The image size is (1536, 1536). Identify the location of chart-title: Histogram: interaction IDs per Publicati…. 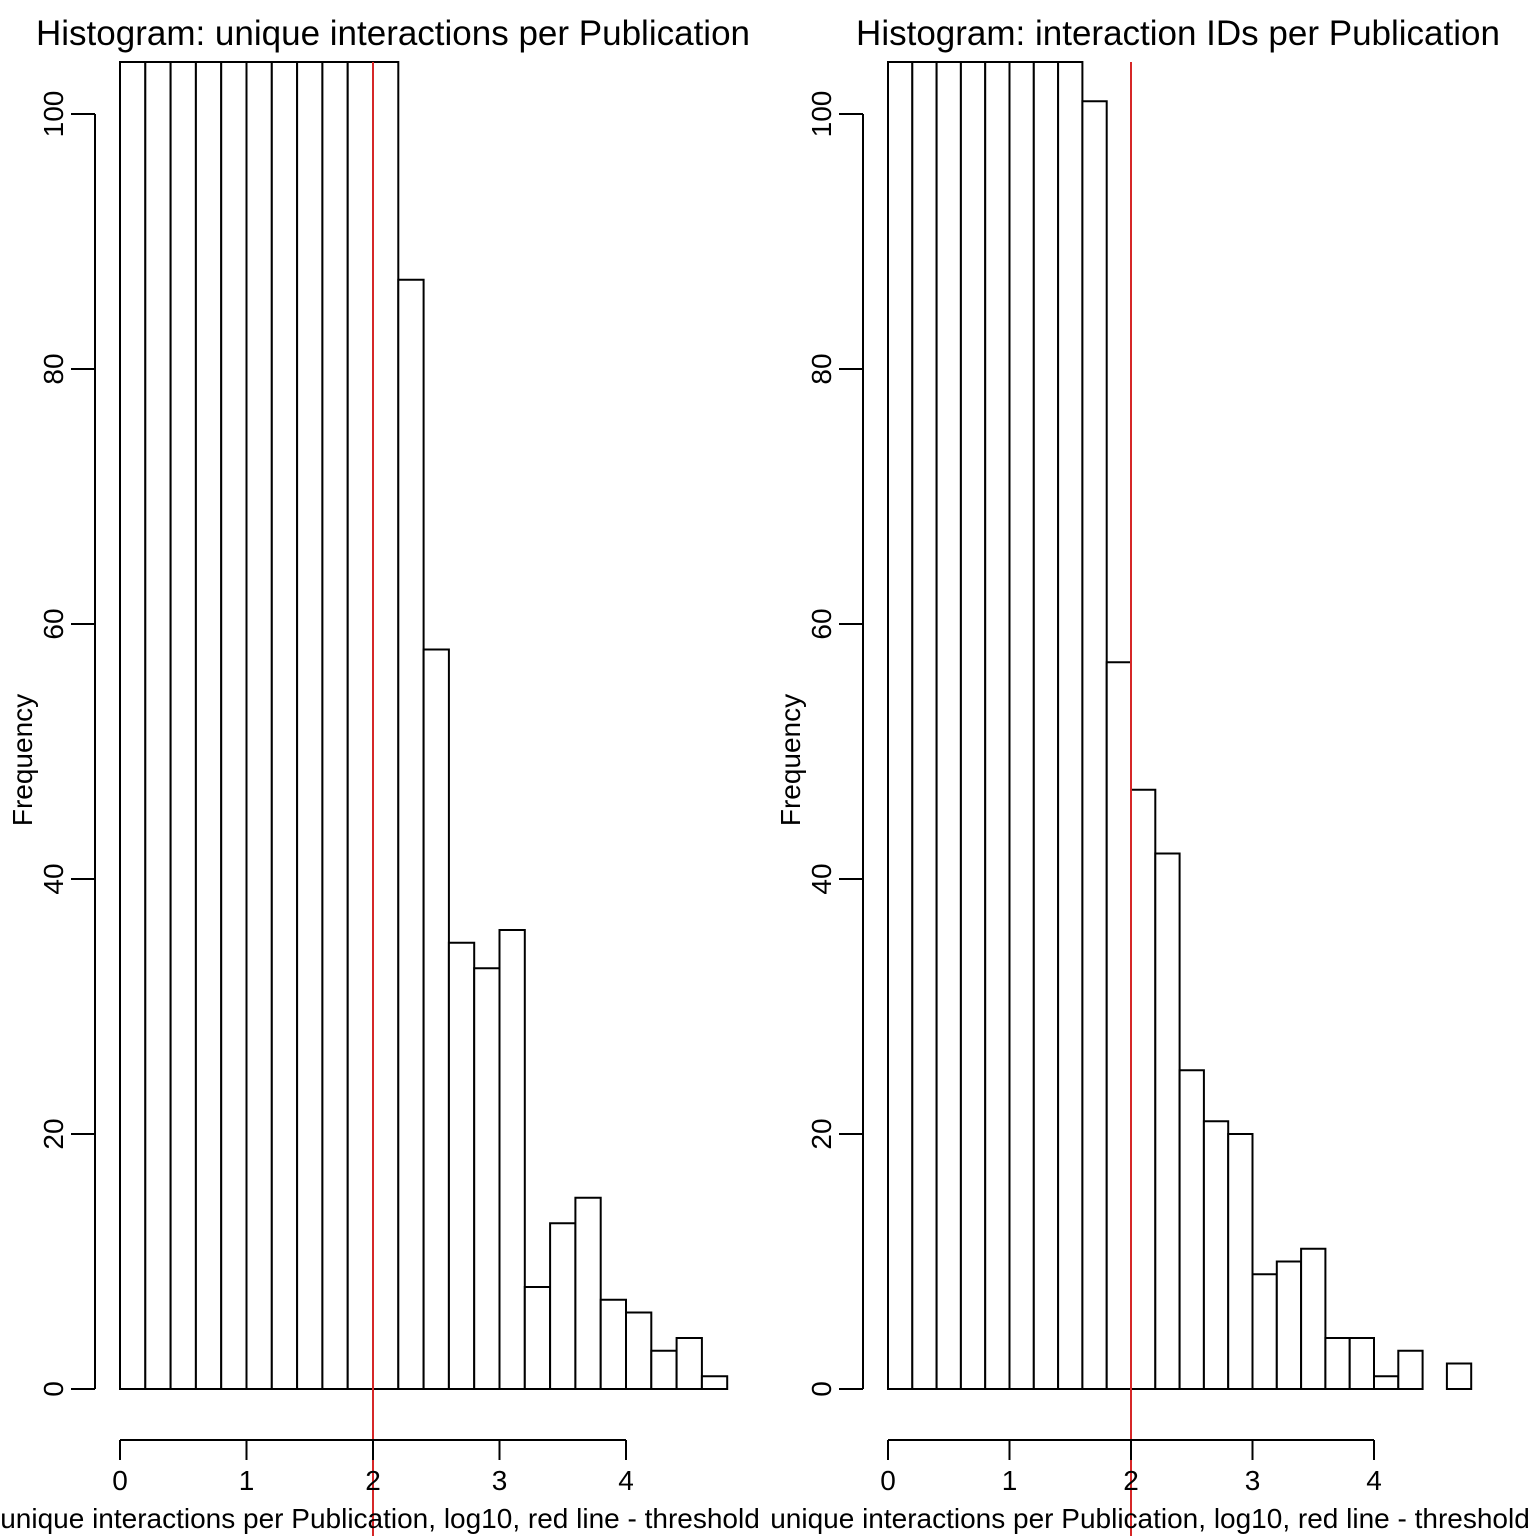
(1178, 33).